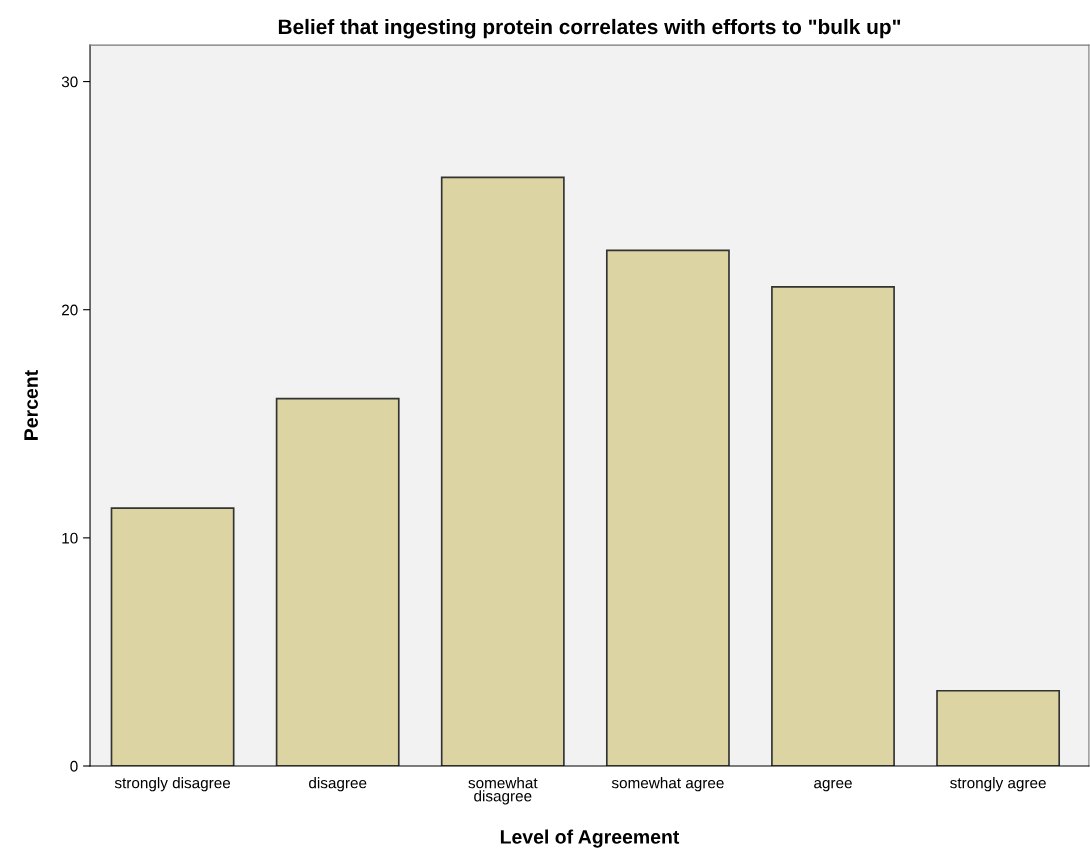 The width and height of the screenshot is (1090, 867). I want to click on y-tick-label: 20, so click(70, 310).